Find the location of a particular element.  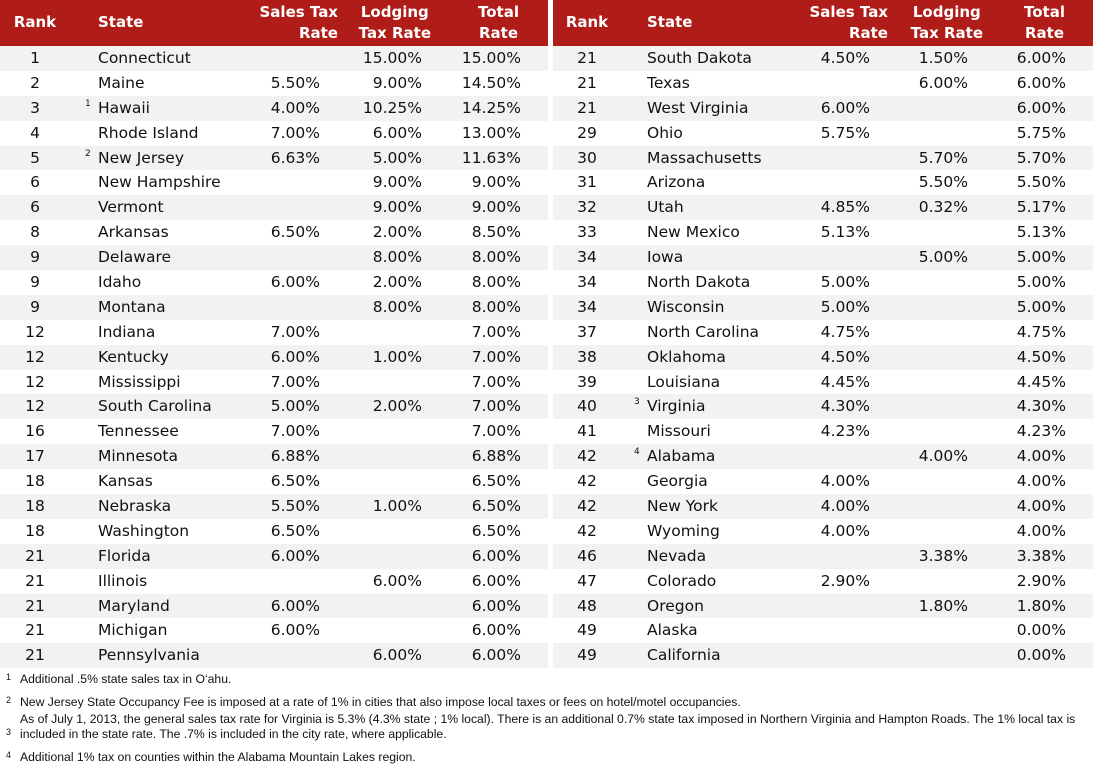

state-cell: Oklahoma is located at coordinates (686, 357).